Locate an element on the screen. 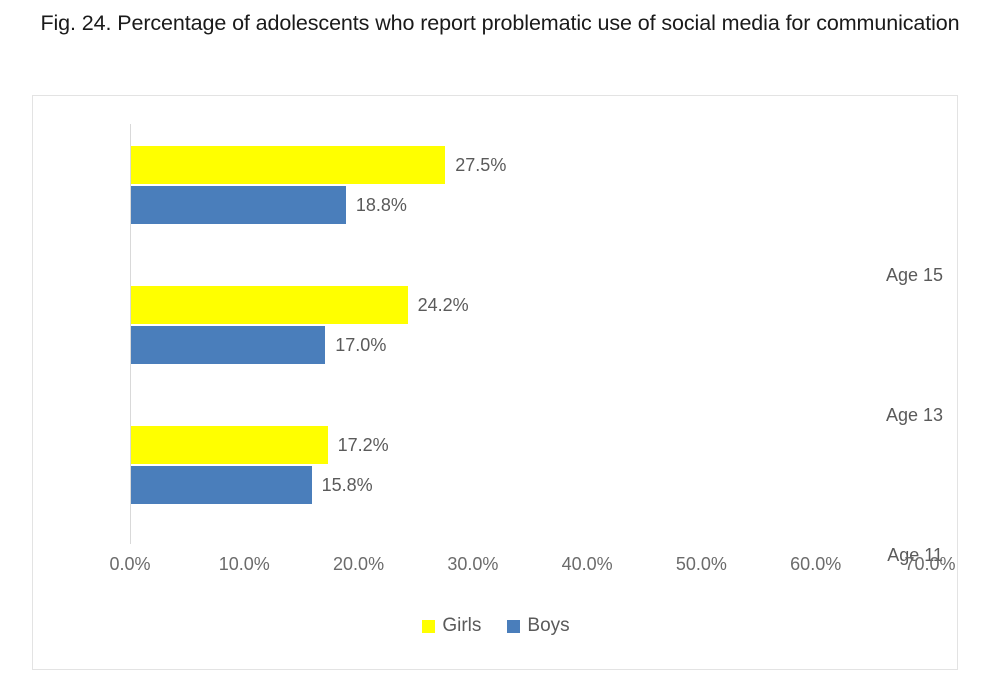 Image resolution: width=1000 pixels, height=688 pixels. x-tick-label-0: 0.0% is located at coordinates (130, 564).